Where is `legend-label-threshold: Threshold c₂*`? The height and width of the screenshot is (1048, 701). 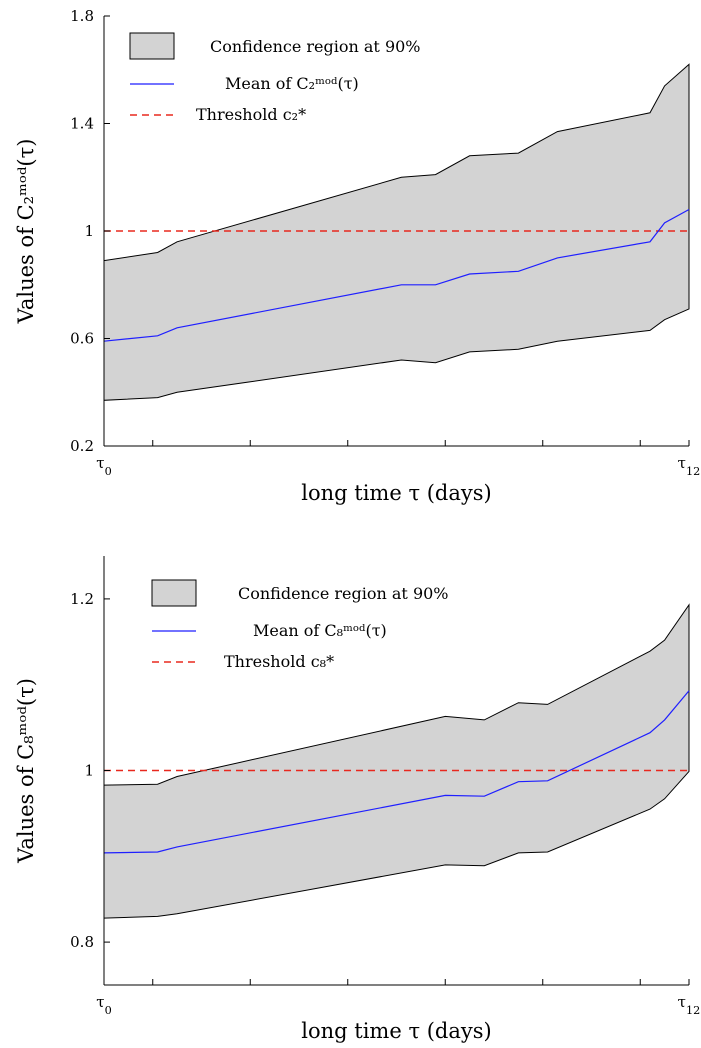 legend-label-threshold: Threshold c₂* is located at coordinates (251, 114).